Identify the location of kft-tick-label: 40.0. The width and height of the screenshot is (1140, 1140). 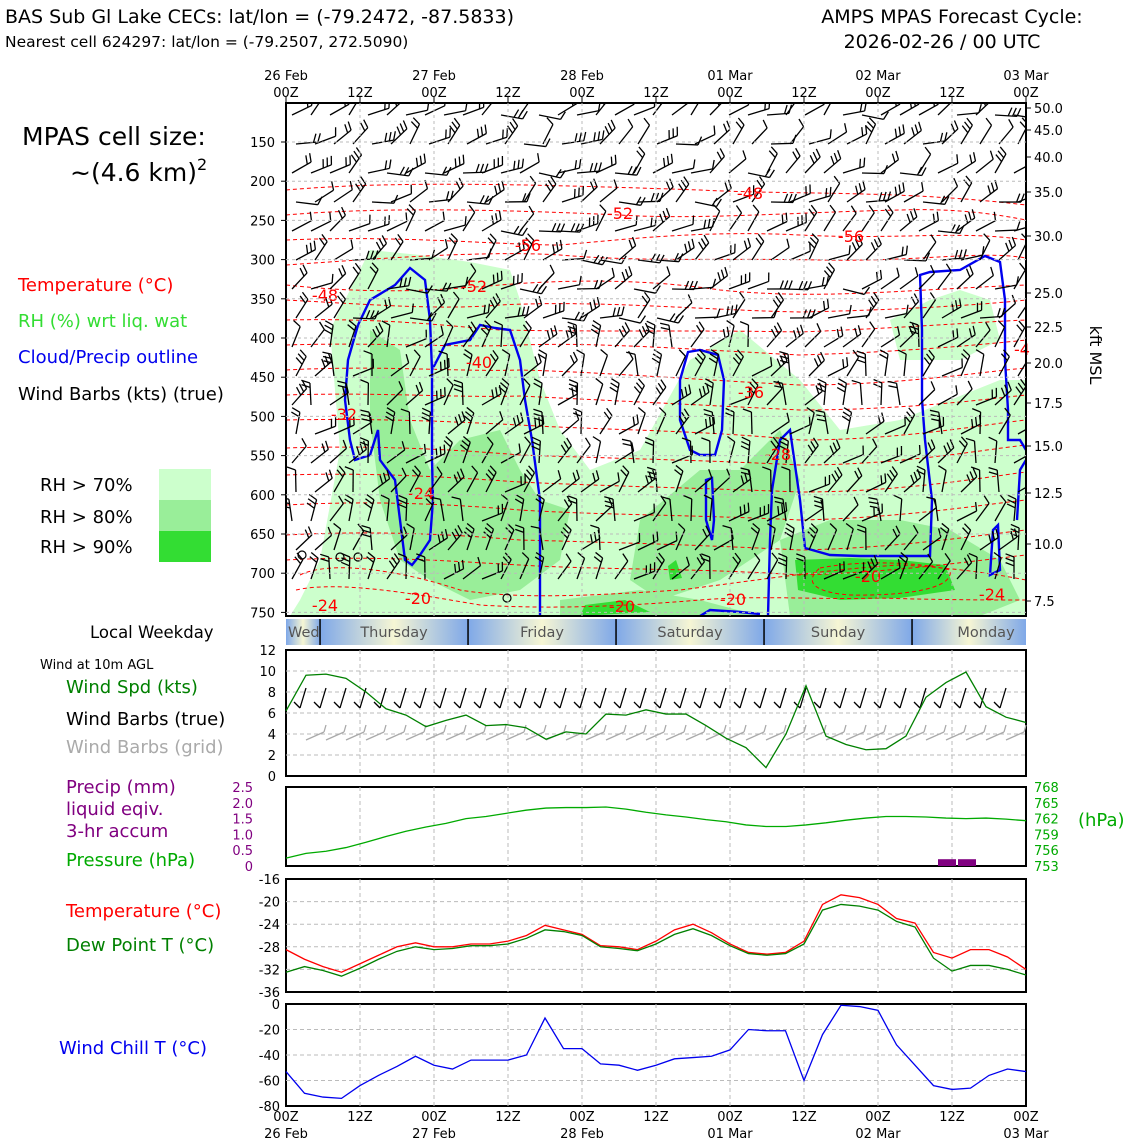
(1048, 158).